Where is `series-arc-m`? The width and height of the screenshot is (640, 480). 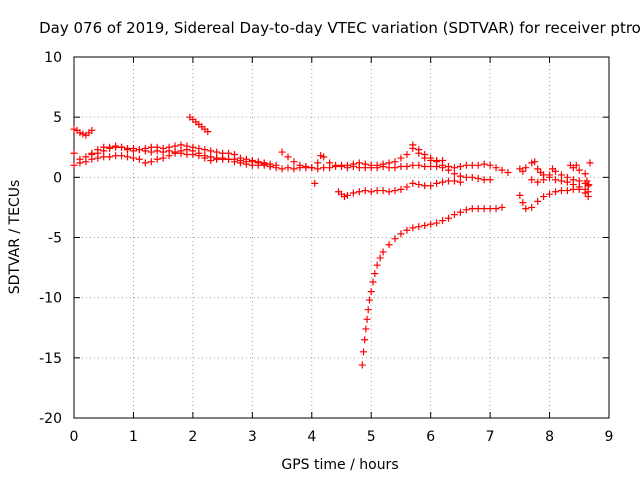
series-arc-m is located at coordinates (549, 174).